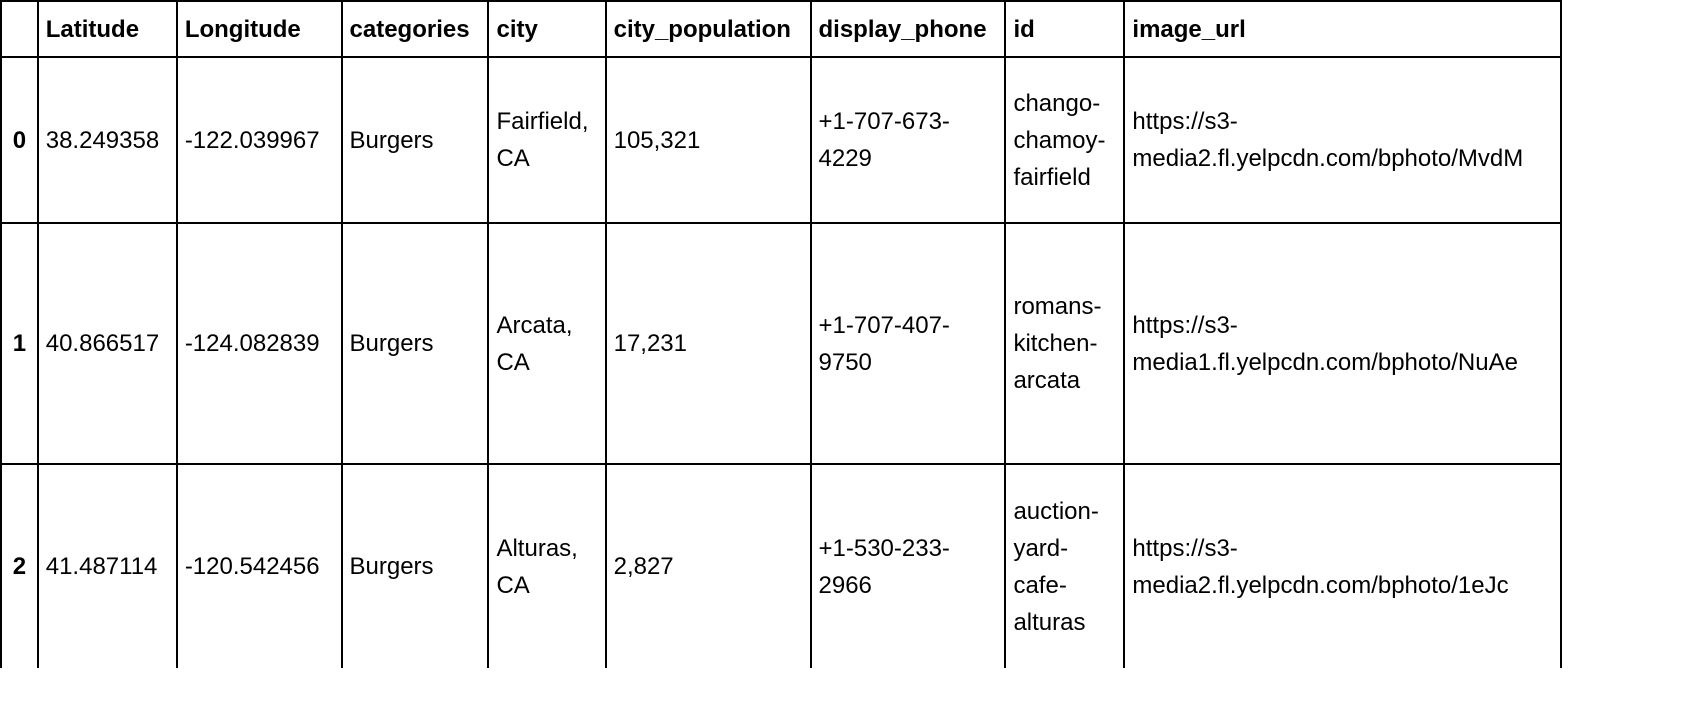  Describe the element at coordinates (708, 343) in the screenshot. I see `cell-city-population: 17,231` at that location.